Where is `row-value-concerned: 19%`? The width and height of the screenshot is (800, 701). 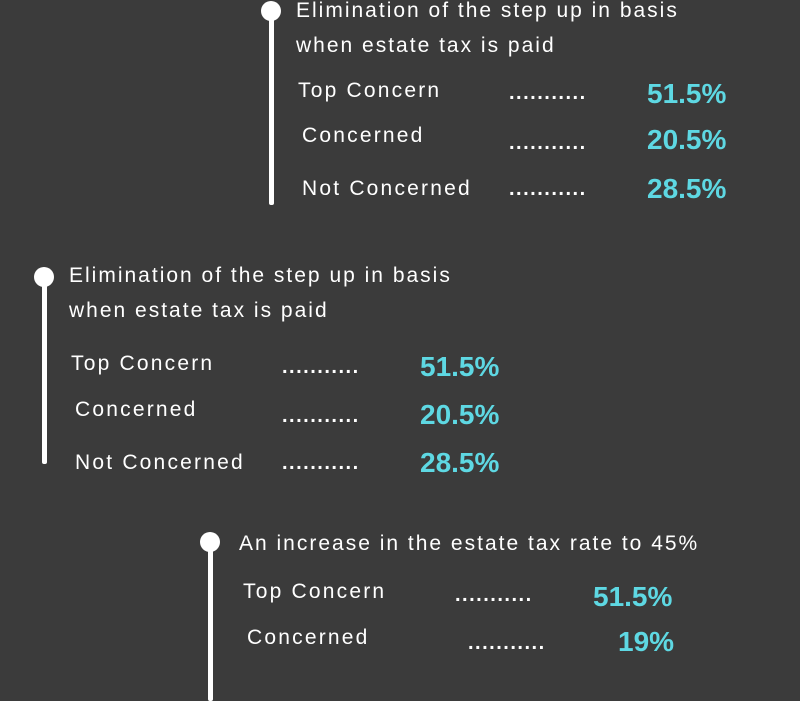
row-value-concerned: 19% is located at coordinates (646, 641).